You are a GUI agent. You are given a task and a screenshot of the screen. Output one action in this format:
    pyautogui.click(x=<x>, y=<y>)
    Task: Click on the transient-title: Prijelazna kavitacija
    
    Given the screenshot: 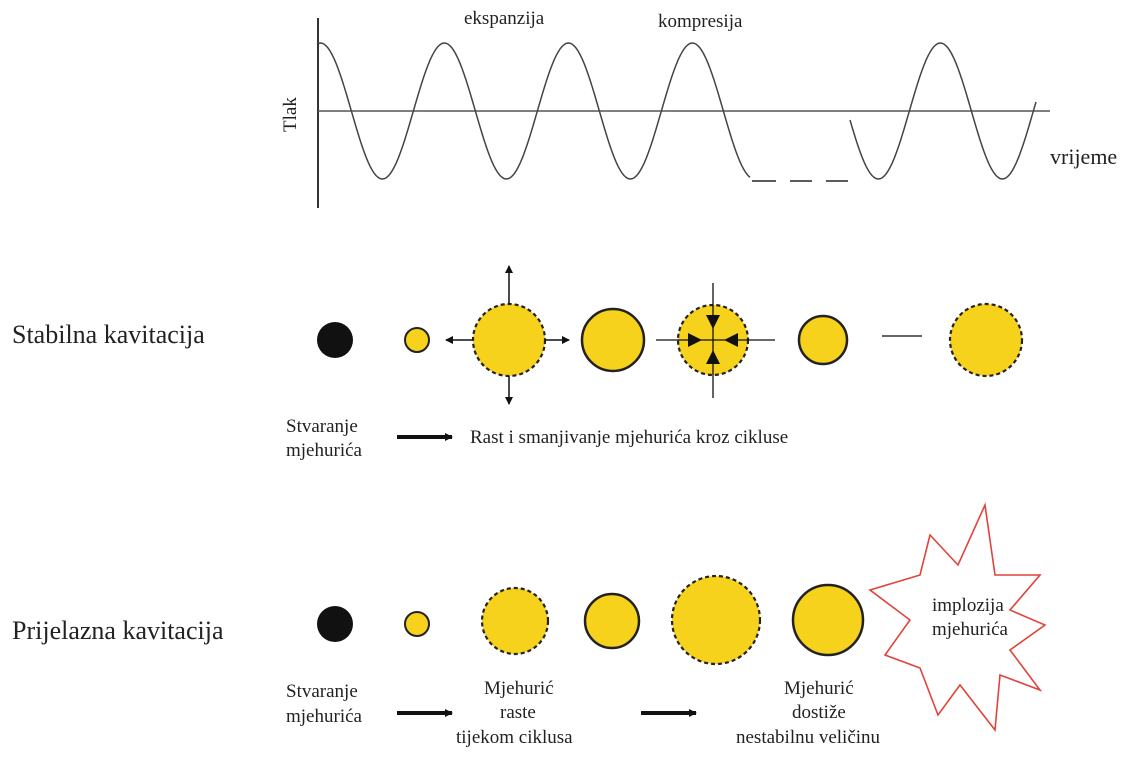 What is the action you would take?
    pyautogui.click(x=118, y=630)
    